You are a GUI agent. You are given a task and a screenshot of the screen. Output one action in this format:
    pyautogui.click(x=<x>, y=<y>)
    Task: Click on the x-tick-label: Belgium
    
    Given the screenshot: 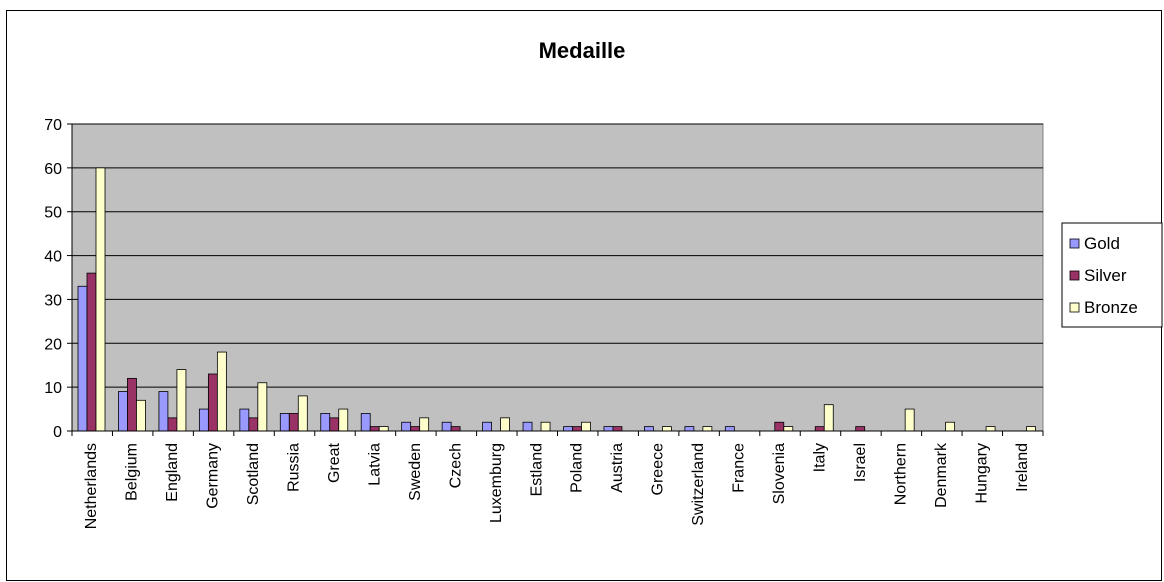 What is the action you would take?
    pyautogui.click(x=132, y=472)
    